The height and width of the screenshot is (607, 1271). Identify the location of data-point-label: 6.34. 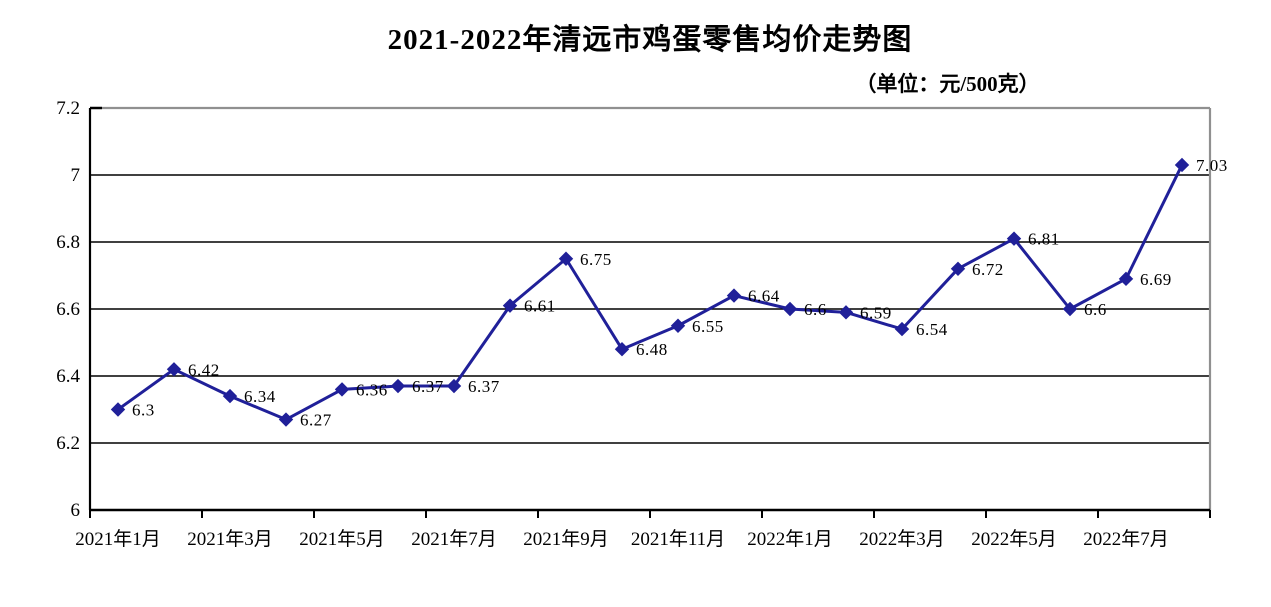
(260, 396).